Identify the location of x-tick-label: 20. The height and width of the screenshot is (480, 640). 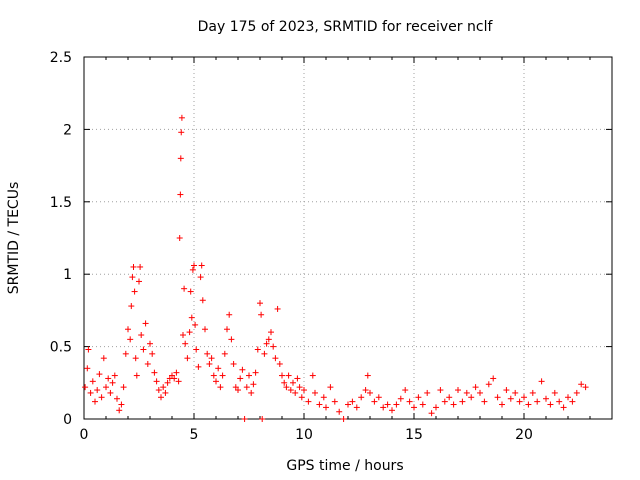
(524, 435).